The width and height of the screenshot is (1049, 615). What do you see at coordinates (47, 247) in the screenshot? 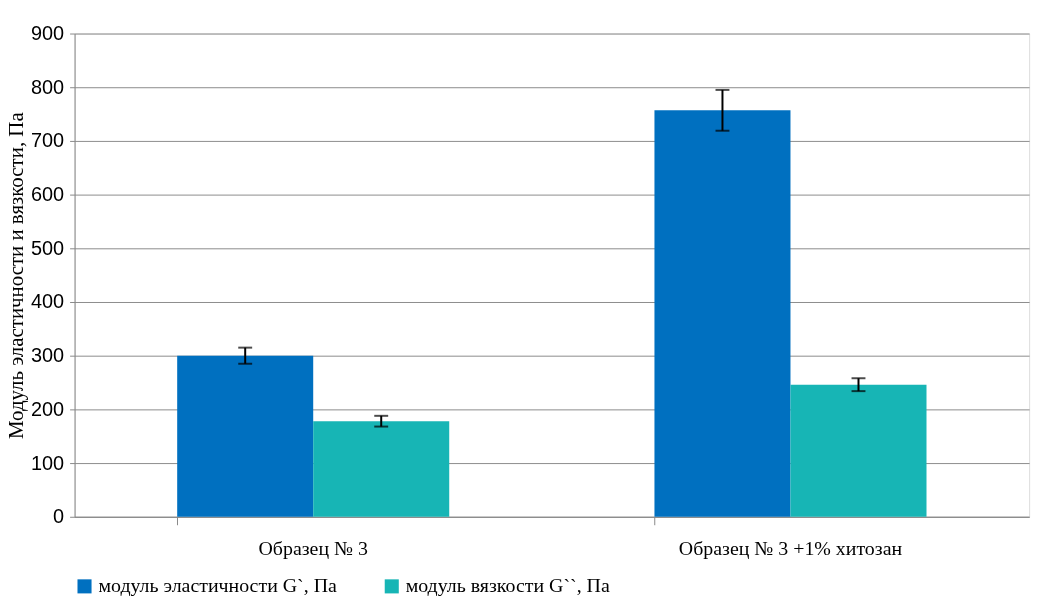
I see `y-tick-label: 500` at bounding box center [47, 247].